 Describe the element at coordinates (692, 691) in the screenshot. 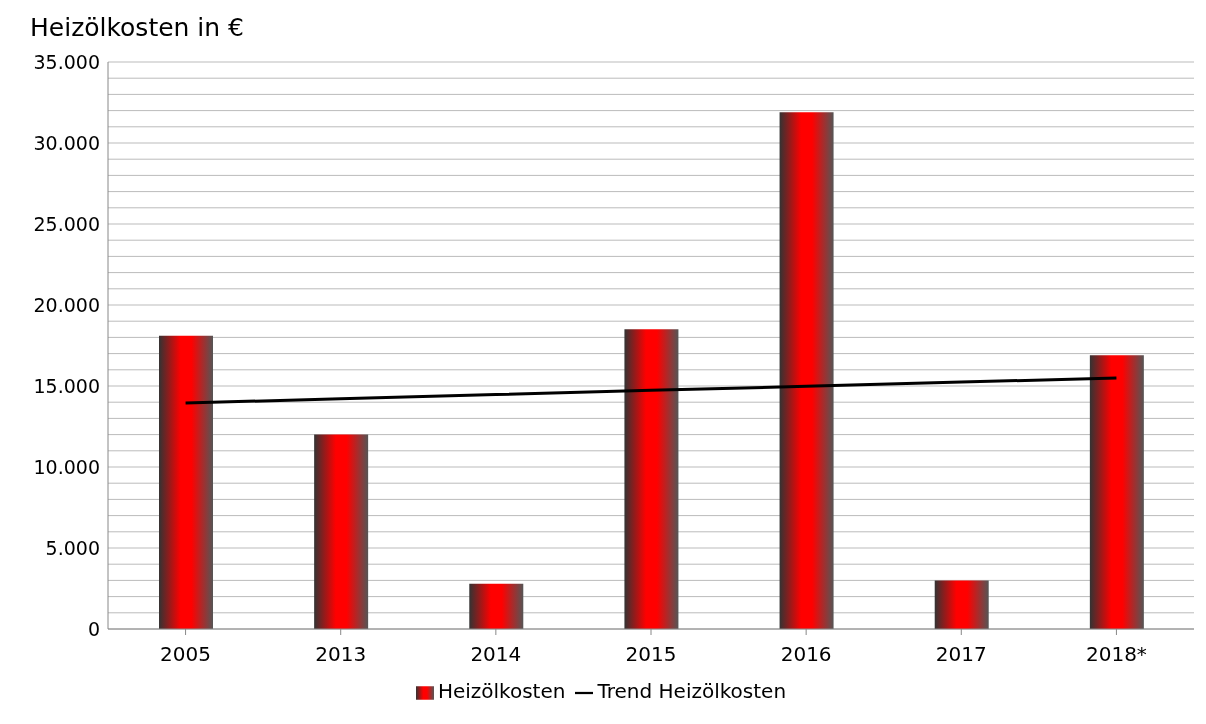

I see `legend-label: Trend Heizölkosten` at that location.